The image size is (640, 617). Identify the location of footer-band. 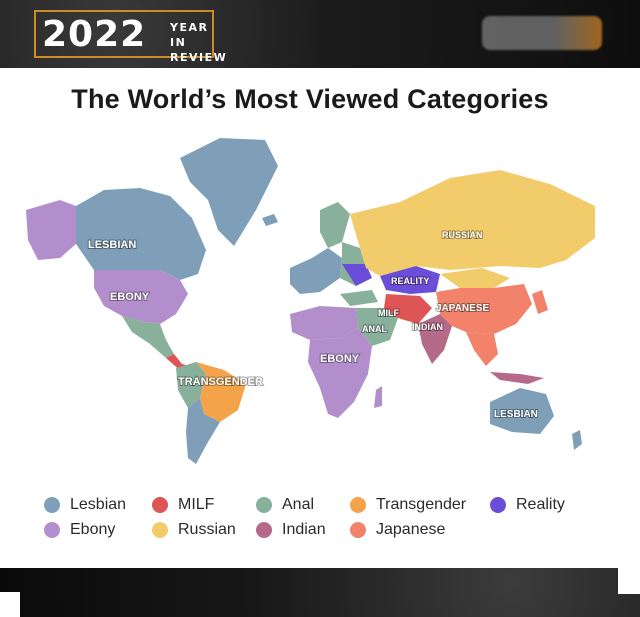
(320, 592).